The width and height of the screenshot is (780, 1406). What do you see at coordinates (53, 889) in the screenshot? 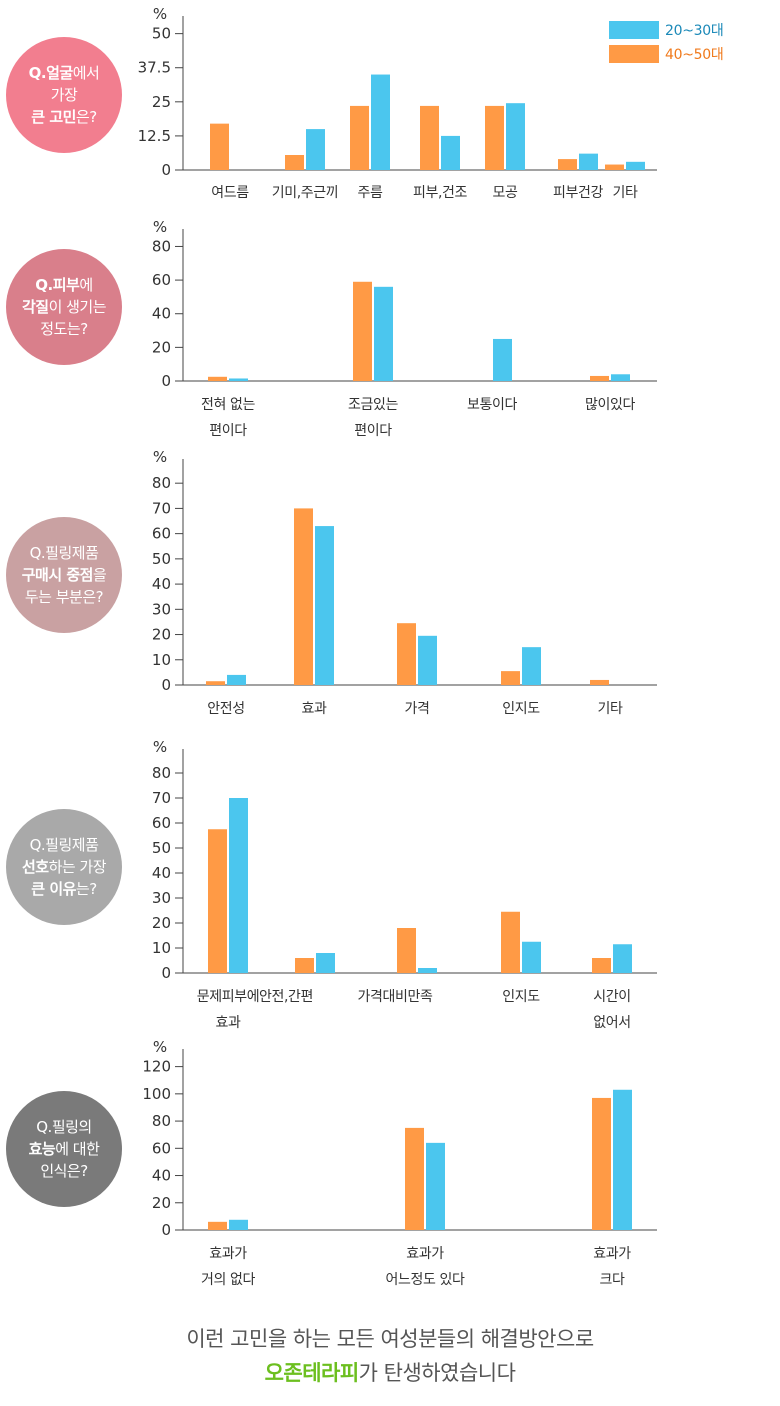
I see `question-bold-text: 큰 이유` at bounding box center [53, 889].